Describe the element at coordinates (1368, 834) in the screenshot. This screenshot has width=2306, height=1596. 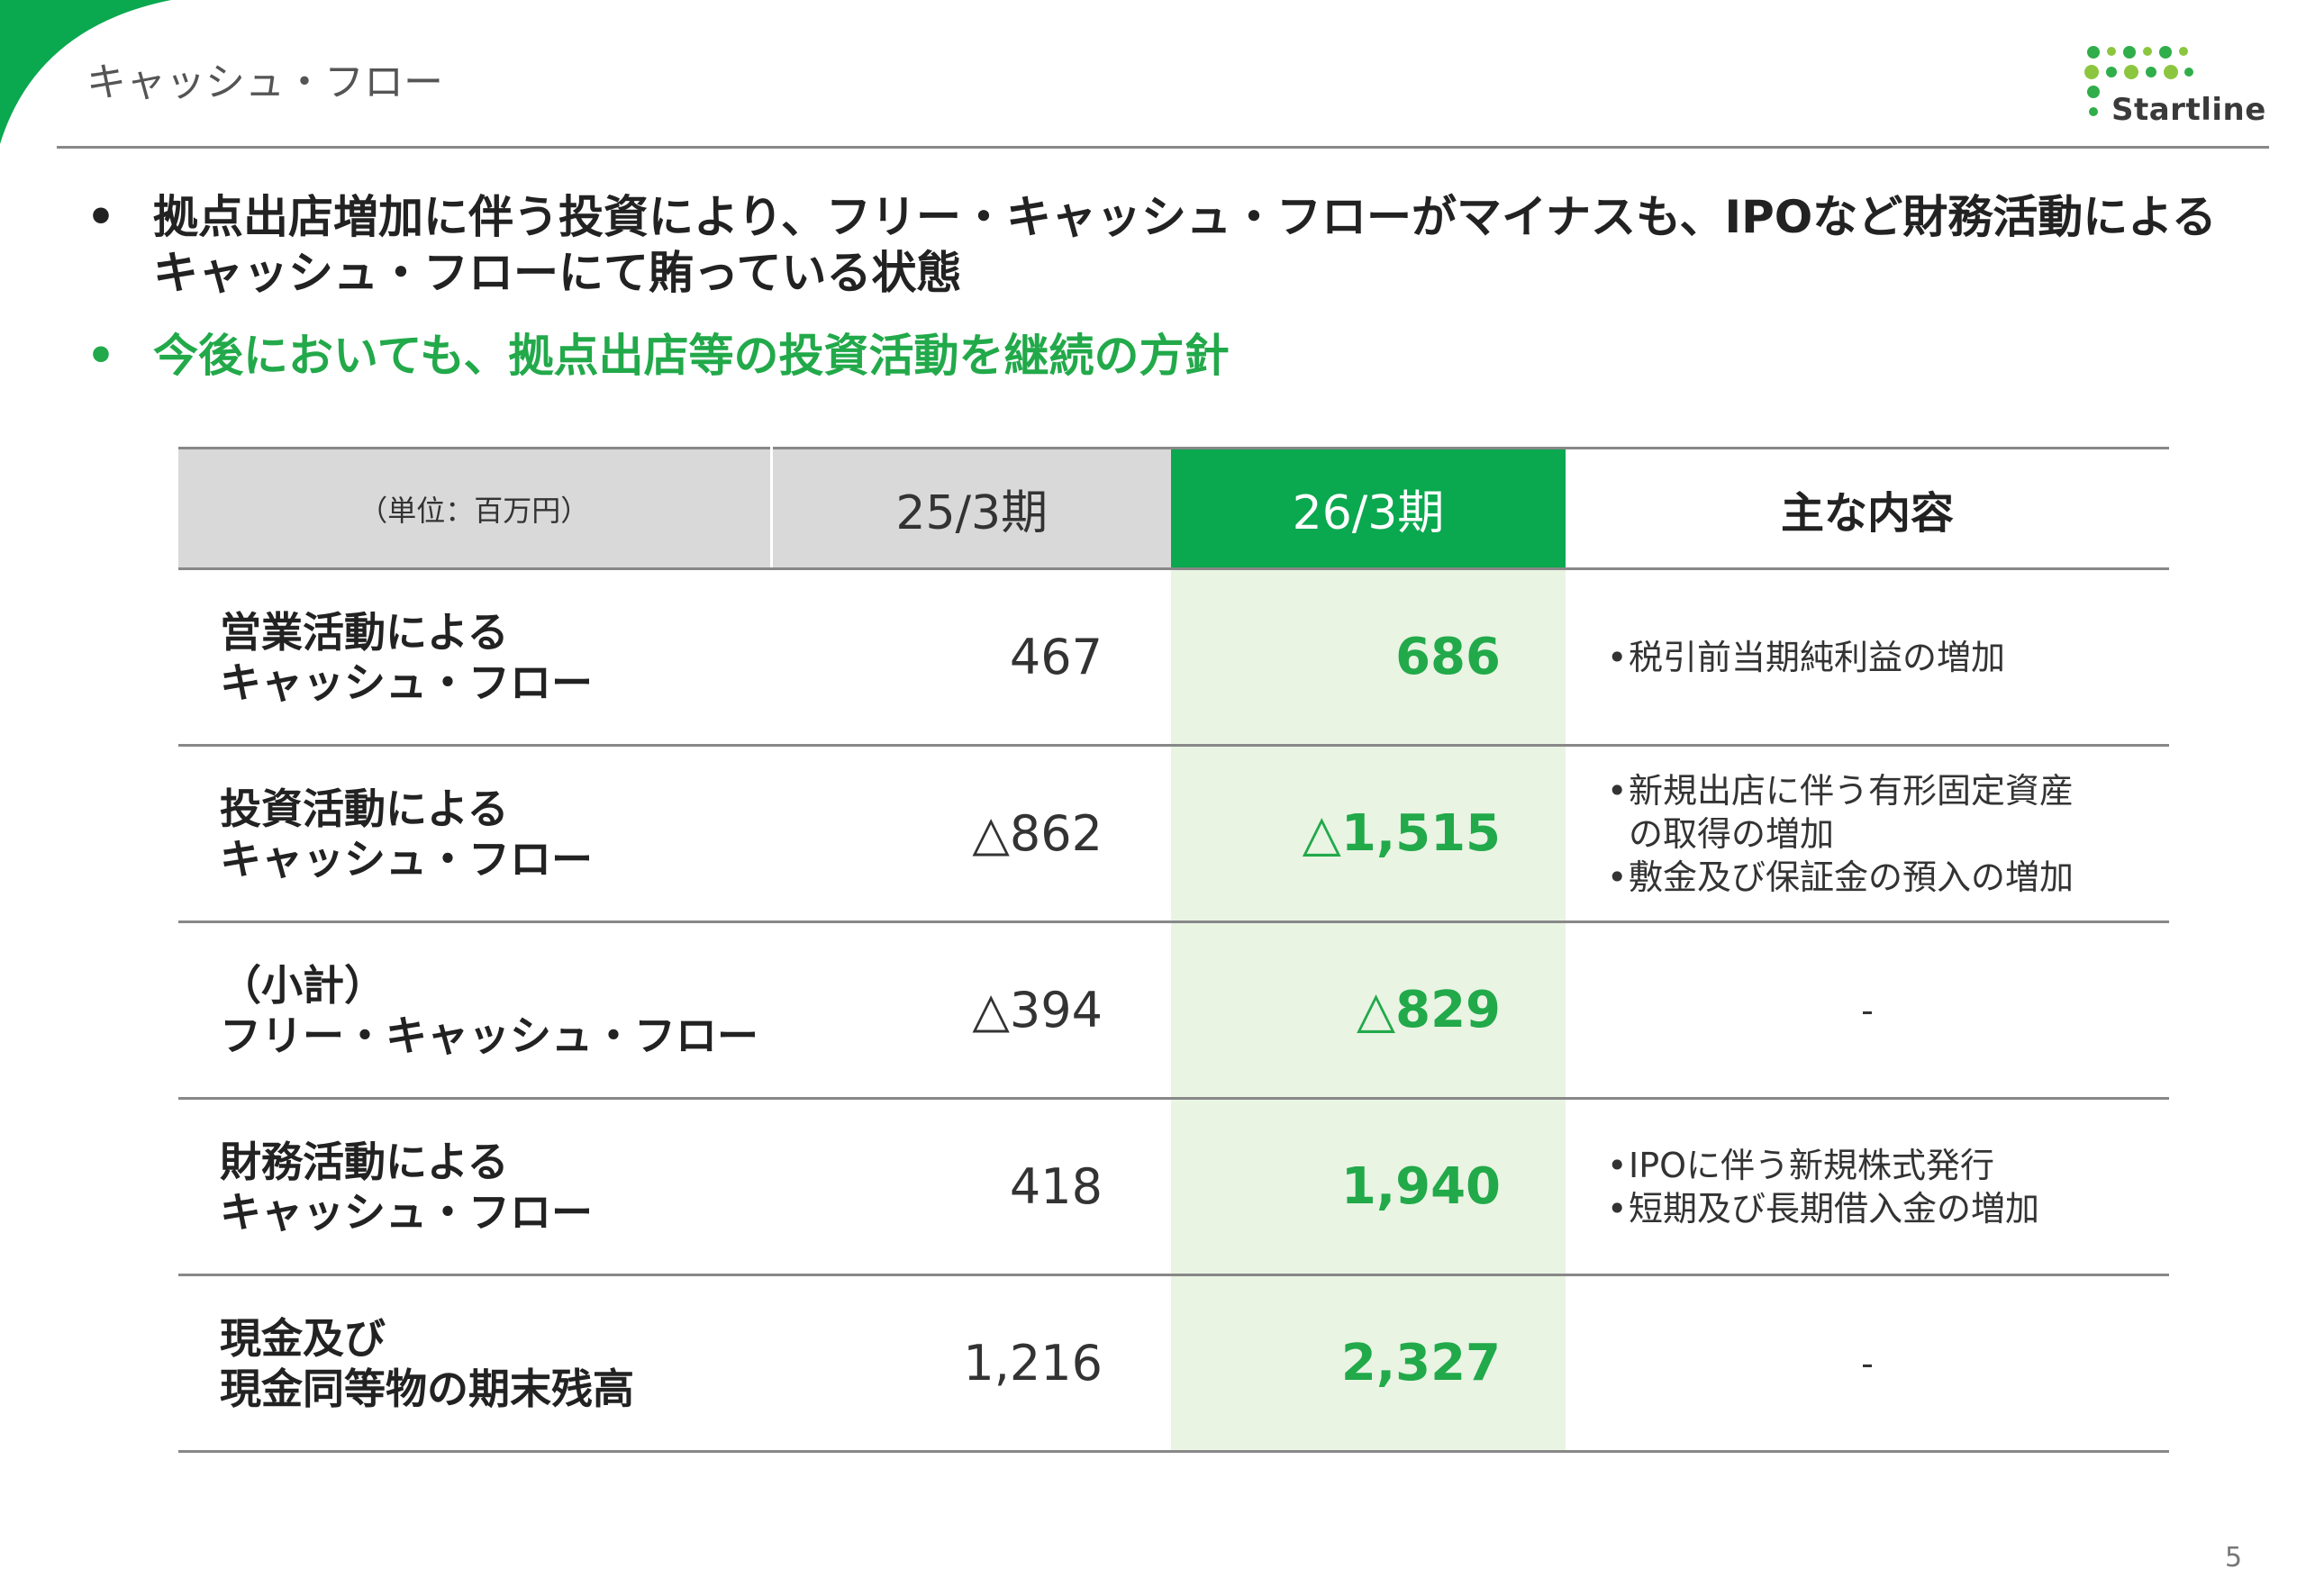
I see `value-current: △1,515` at that location.